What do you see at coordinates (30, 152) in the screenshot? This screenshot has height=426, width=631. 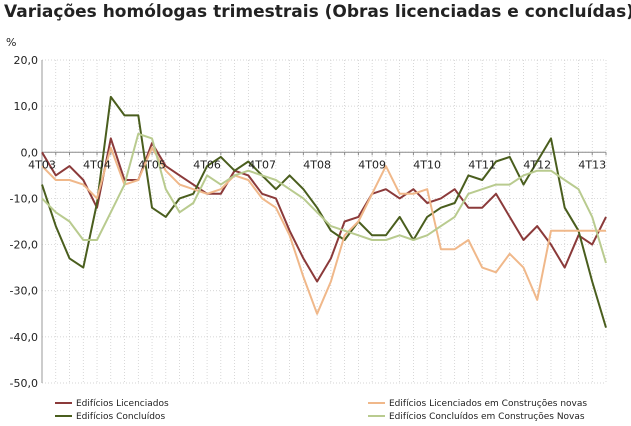 I see `y-tick-label: 0,0` at bounding box center [30, 152].